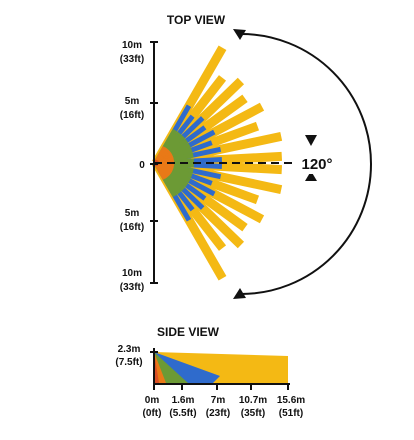 The height and width of the screenshot is (440, 414). Describe the element at coordinates (196, 20) in the screenshot. I see `top-view-title: TOP VIEW` at that location.